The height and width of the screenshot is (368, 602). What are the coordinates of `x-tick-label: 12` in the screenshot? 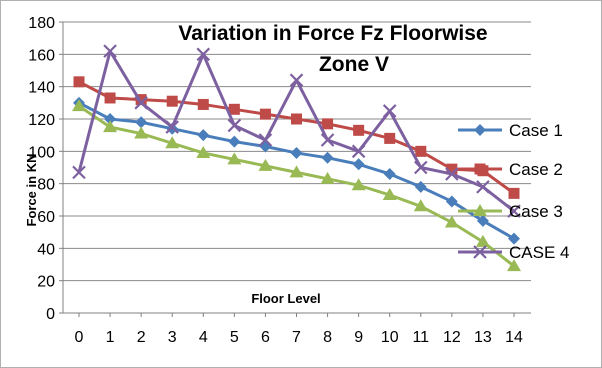 It's located at (452, 337).